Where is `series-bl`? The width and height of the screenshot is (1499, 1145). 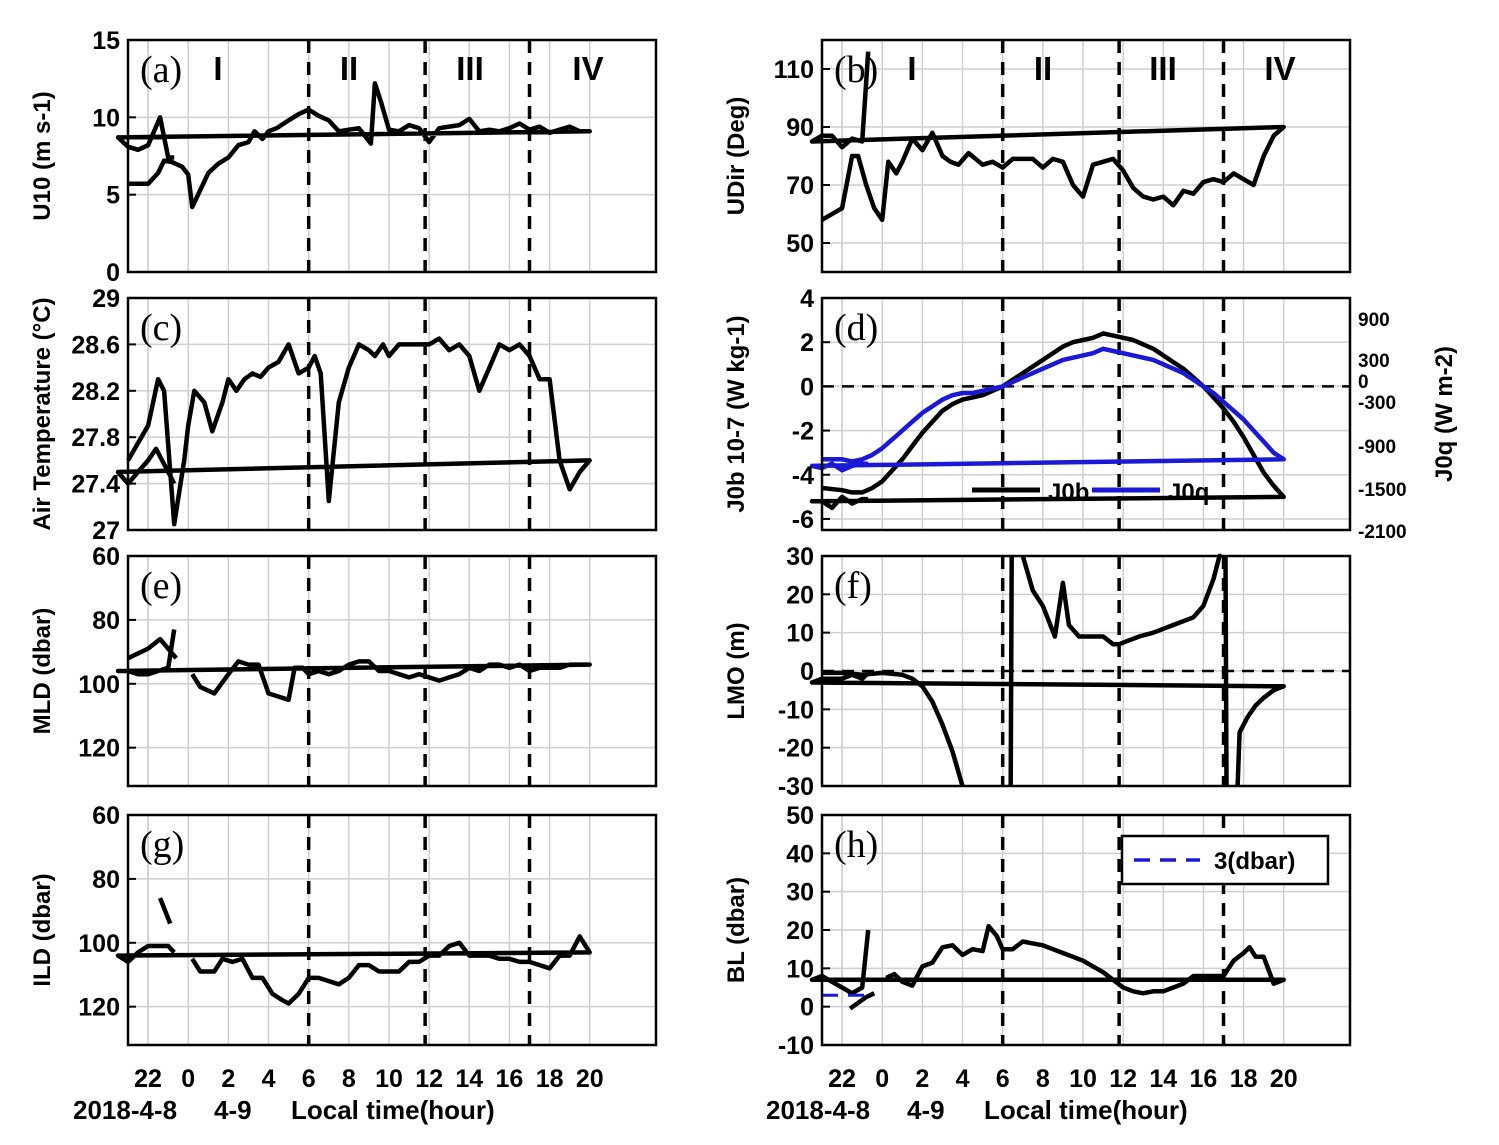
series-bl is located at coordinates (1047, 959).